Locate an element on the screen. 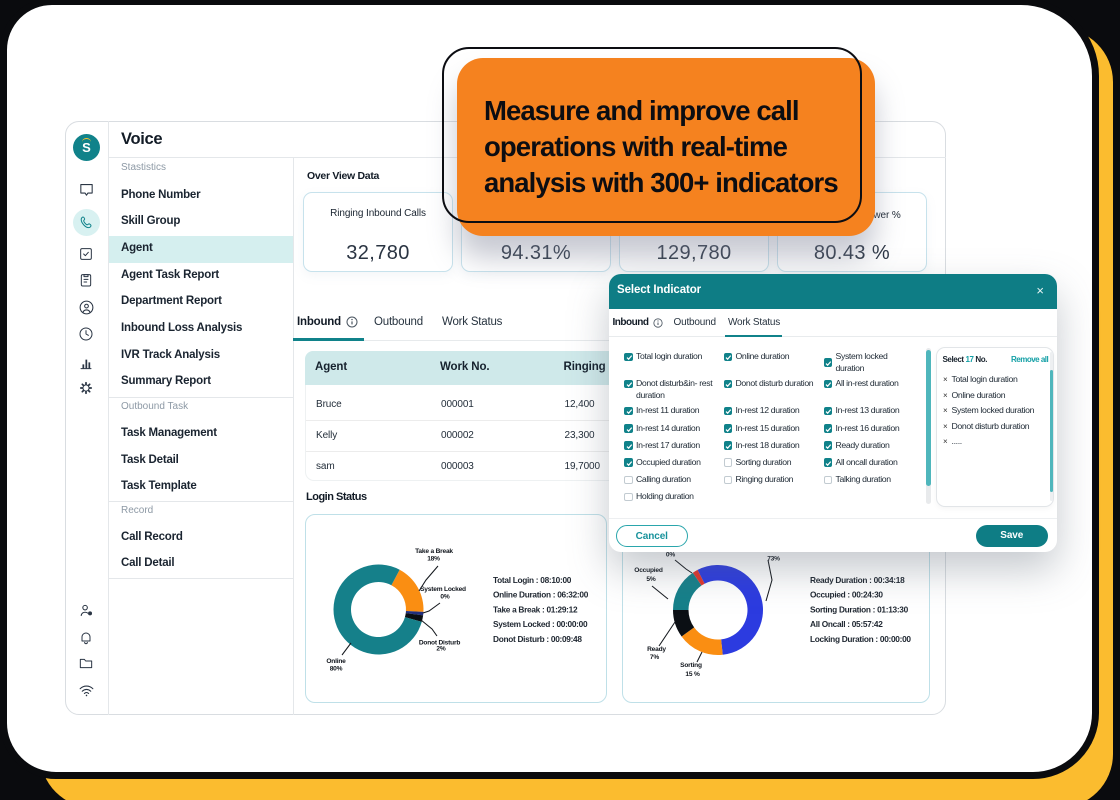 This screenshot has height=800, width=1120. svg-text: Sorting is located at coordinates (691, 665).